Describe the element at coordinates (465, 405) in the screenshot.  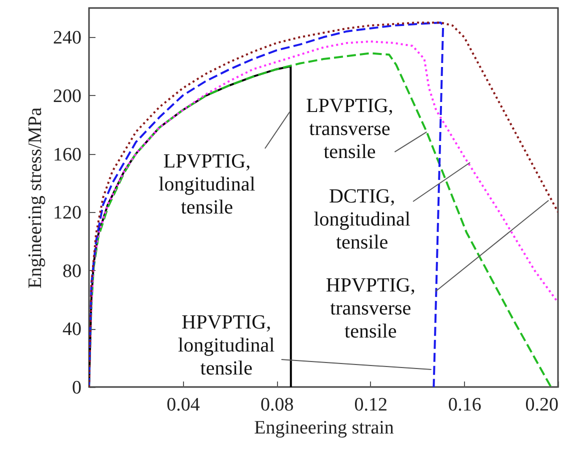
I see `x-tick-label: 0.16` at that location.